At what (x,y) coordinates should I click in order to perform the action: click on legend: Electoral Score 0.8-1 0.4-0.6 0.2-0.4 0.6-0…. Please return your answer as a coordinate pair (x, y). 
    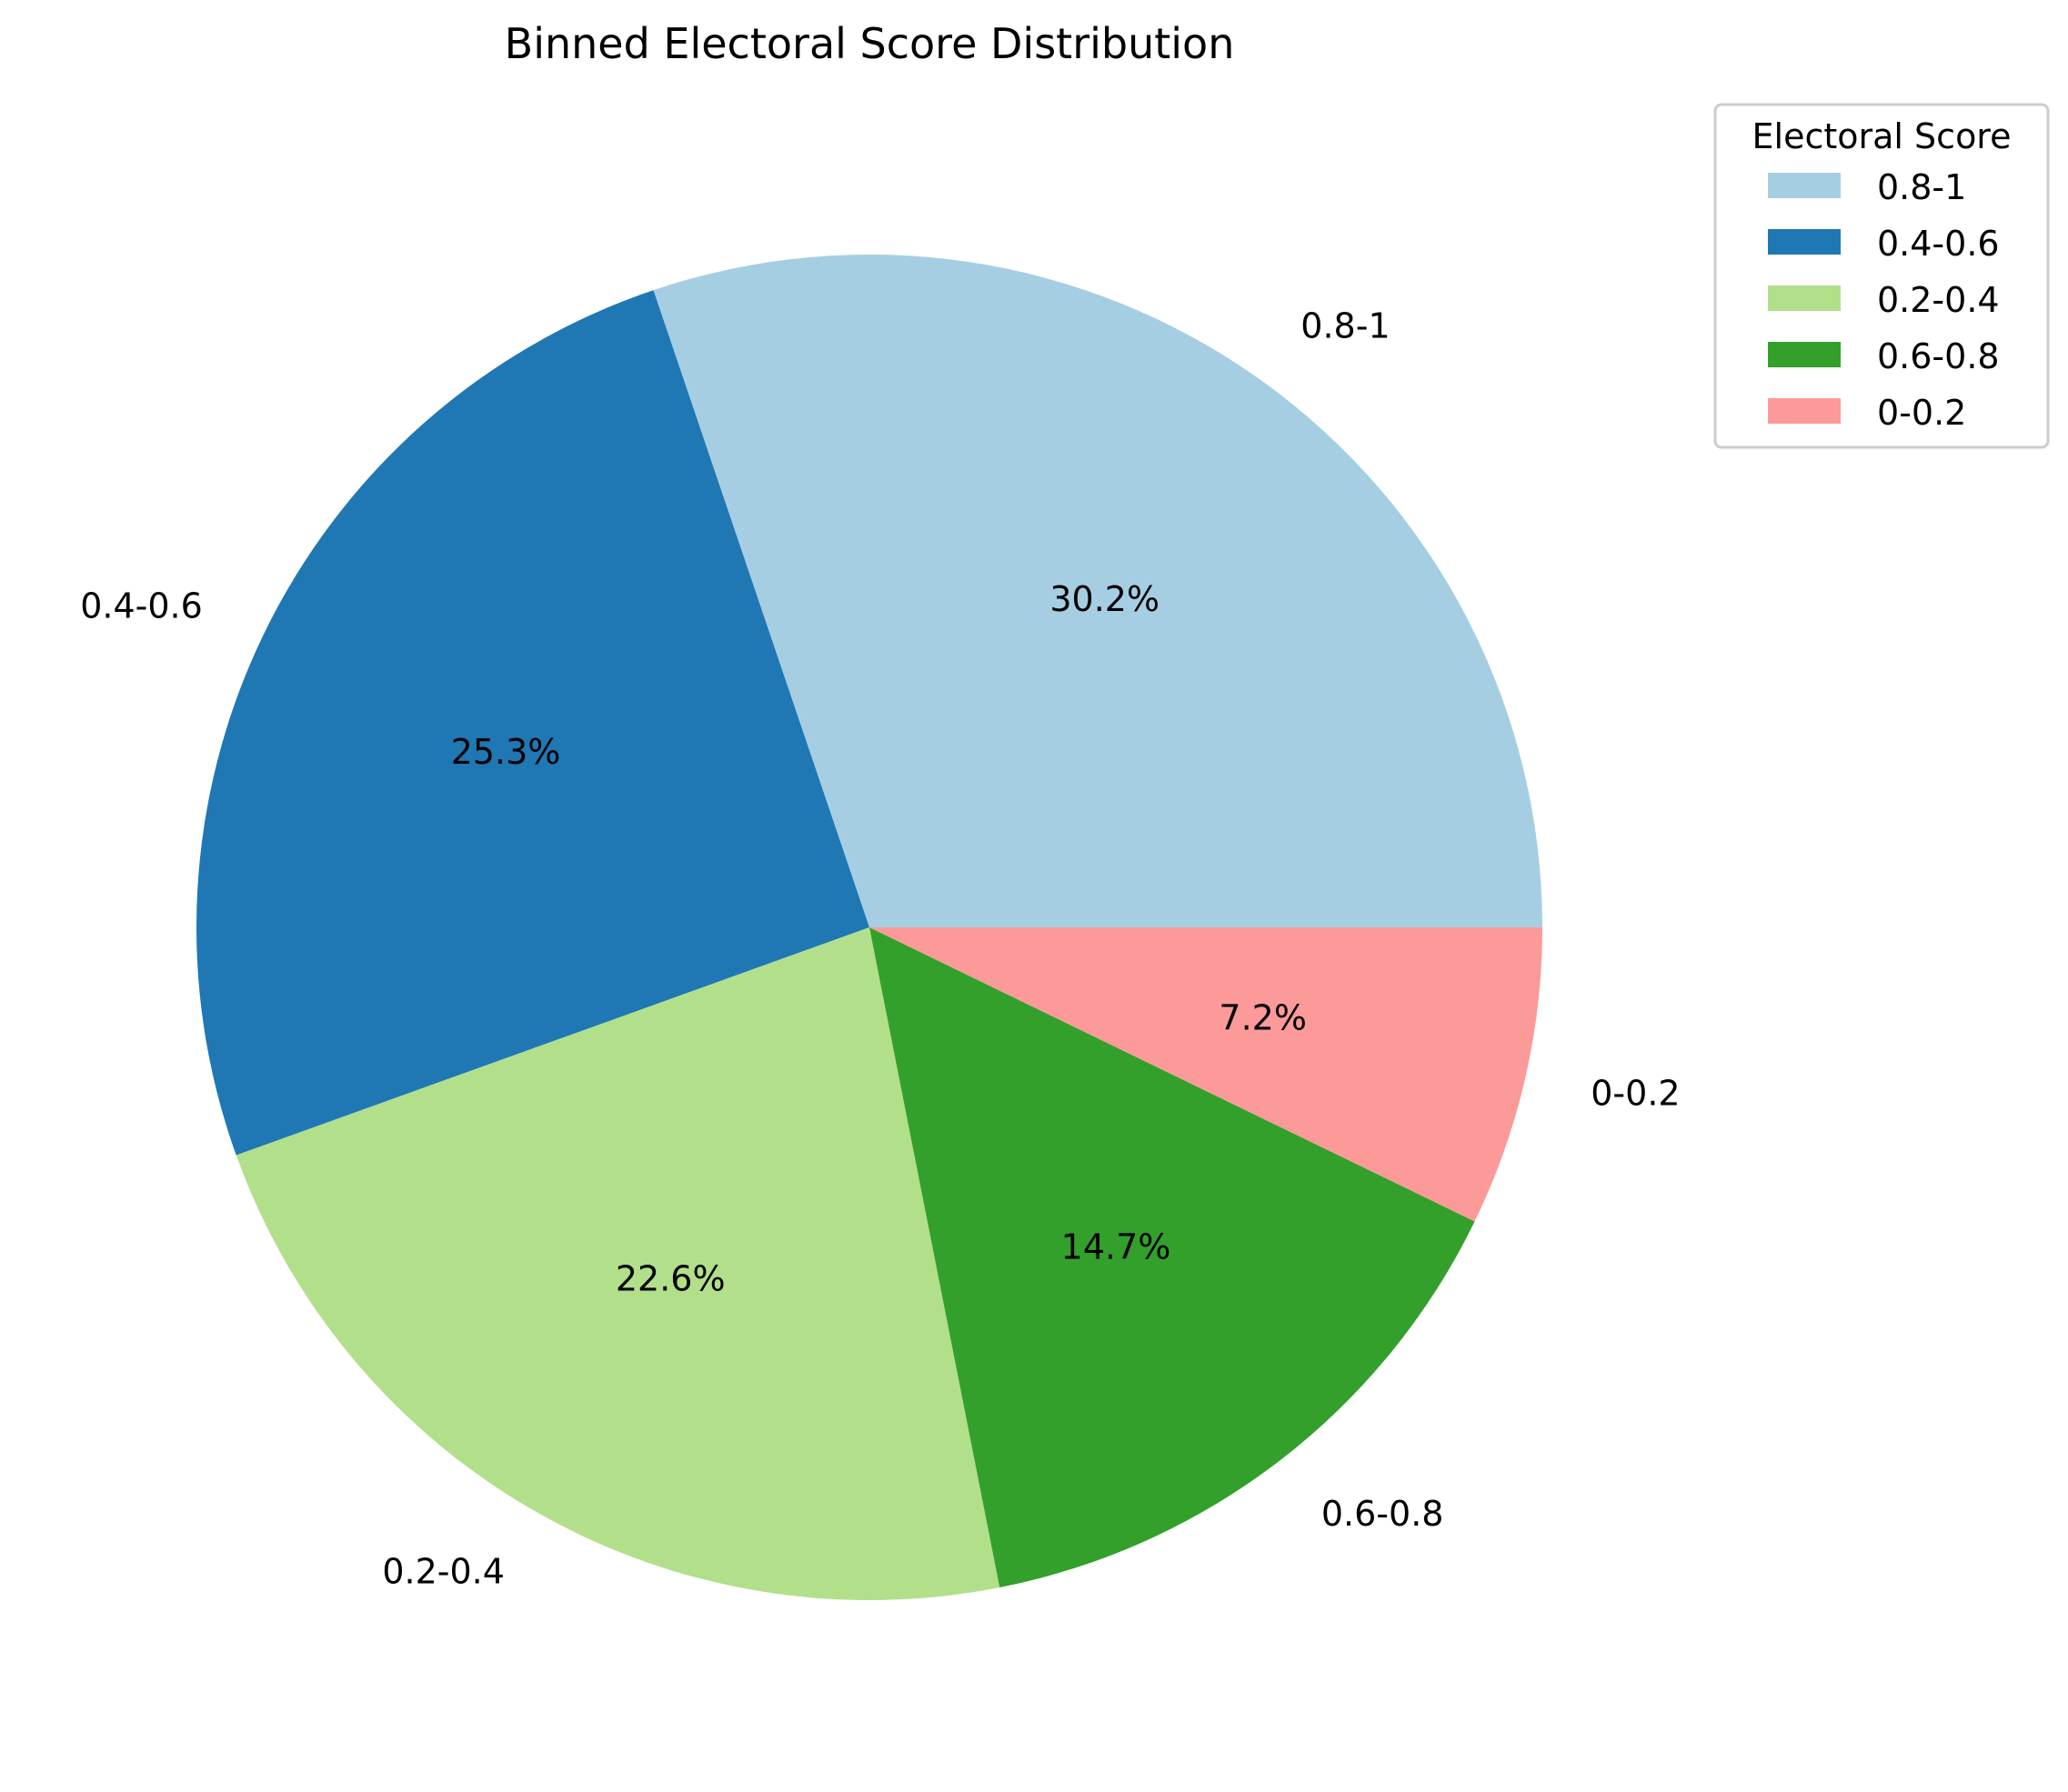
    Looking at the image, I should click on (1882, 276).